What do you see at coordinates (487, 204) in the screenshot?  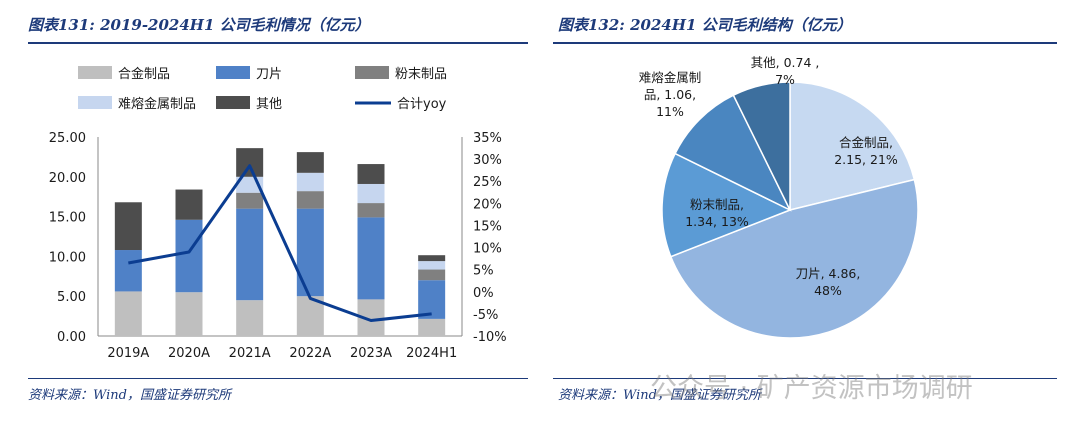 I see `y2-tick-label: 20%` at bounding box center [487, 204].